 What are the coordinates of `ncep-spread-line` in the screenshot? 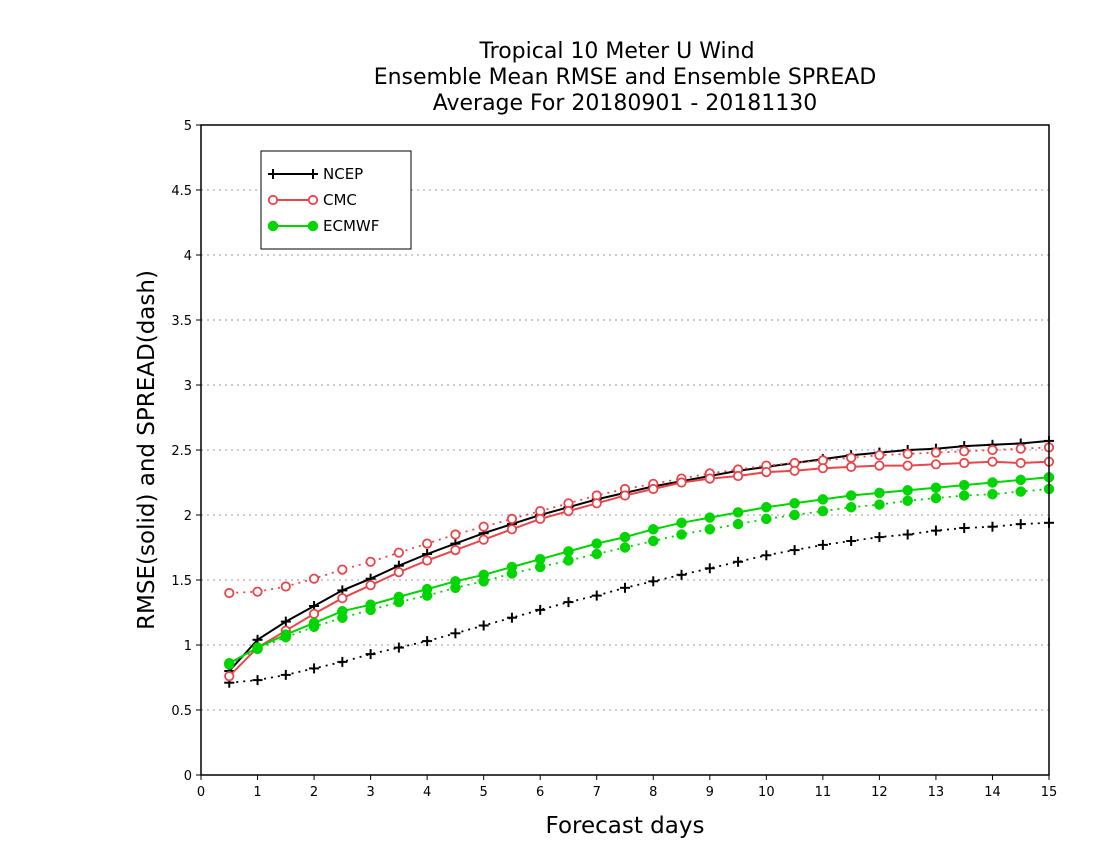 It's located at (639, 602).